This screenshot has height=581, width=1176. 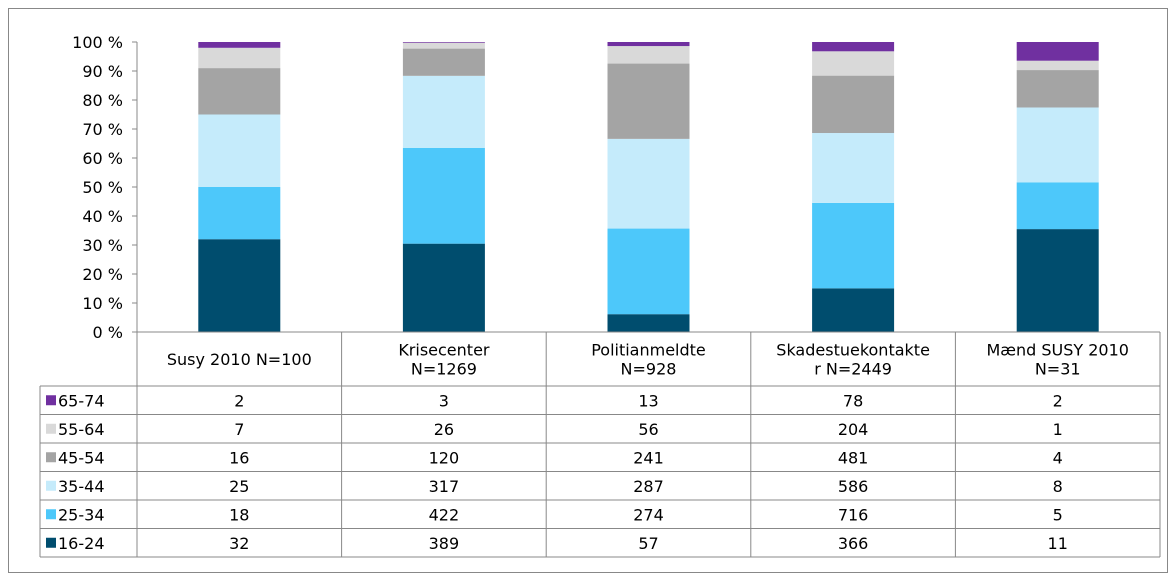 What do you see at coordinates (239, 457) in the screenshot?
I see `table-cell-value: 16` at bounding box center [239, 457].